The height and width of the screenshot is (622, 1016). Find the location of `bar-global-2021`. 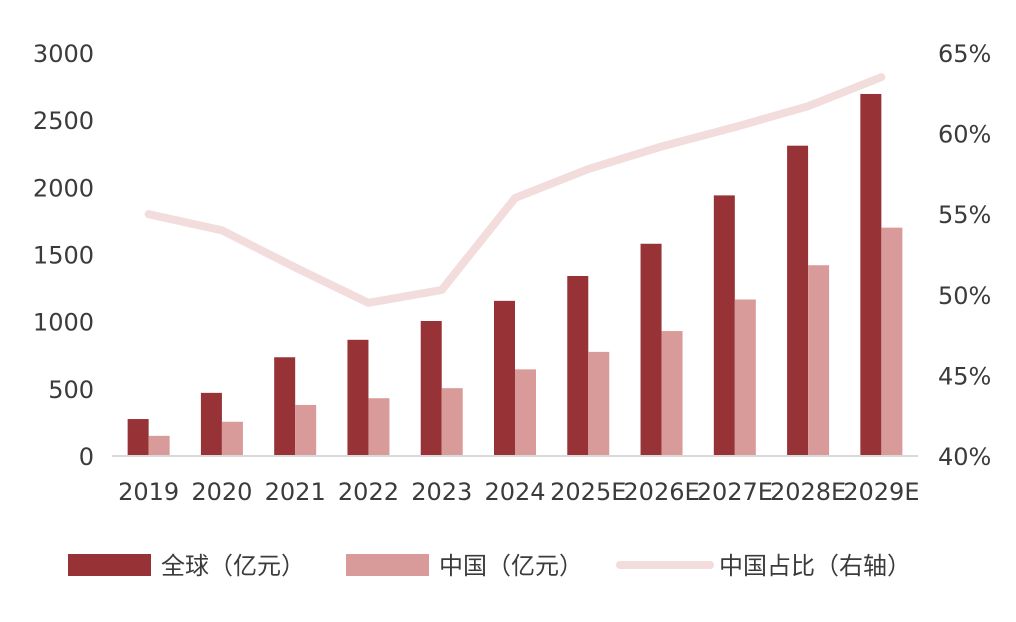

bar-global-2021 is located at coordinates (285, 406).